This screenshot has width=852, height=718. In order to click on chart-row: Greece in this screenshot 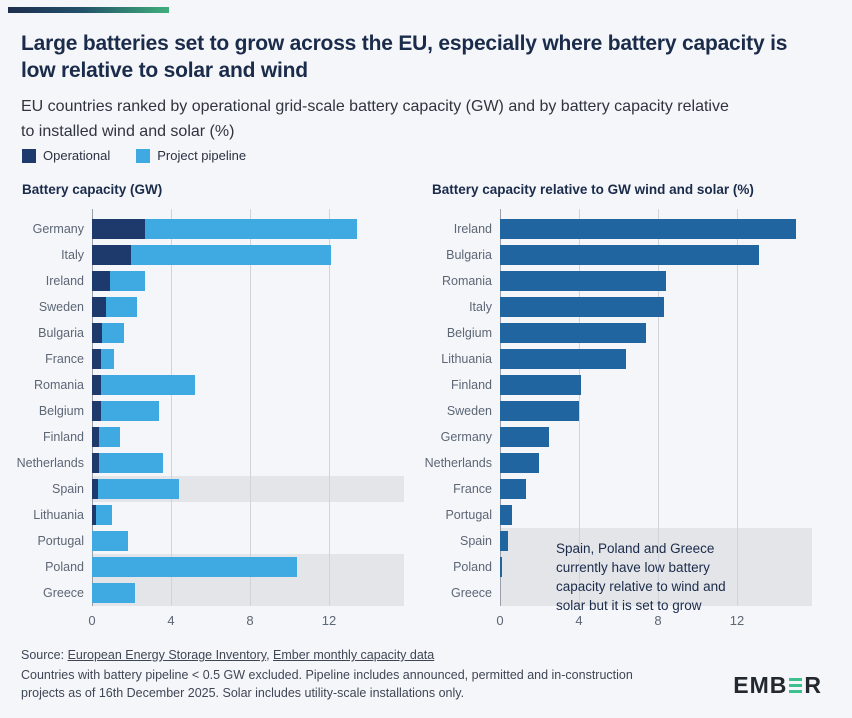, I will do `click(209, 593)`.